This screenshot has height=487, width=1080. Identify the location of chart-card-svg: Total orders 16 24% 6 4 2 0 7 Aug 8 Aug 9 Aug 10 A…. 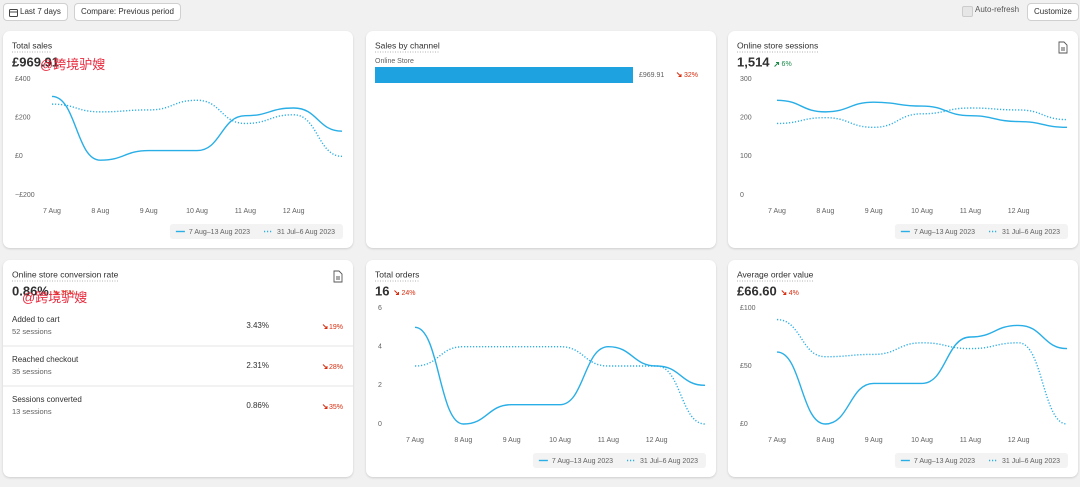
(540, 368).